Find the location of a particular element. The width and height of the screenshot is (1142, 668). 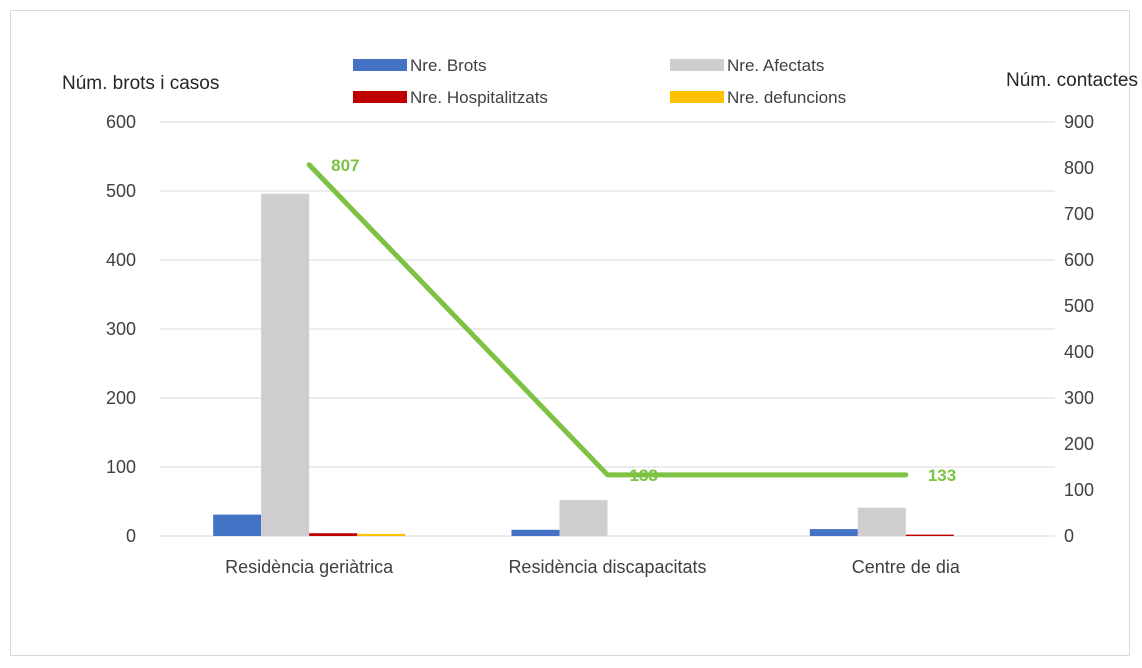

right-tick-label: 600 is located at coordinates (1079, 260).